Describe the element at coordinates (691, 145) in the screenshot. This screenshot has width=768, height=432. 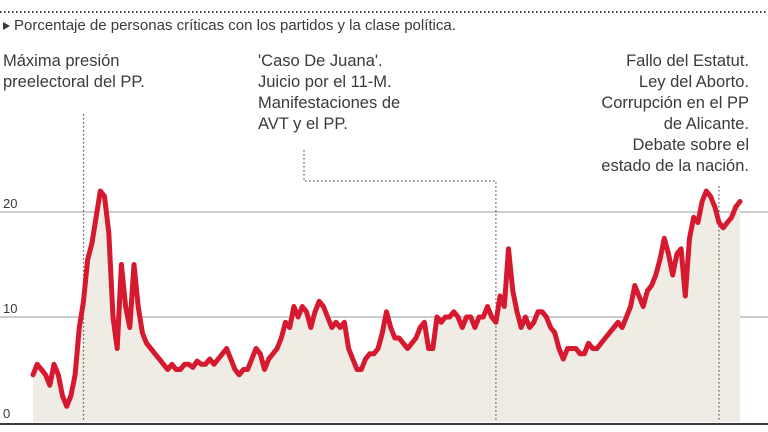
I see `annotation-line: Debate sobre el` at that location.